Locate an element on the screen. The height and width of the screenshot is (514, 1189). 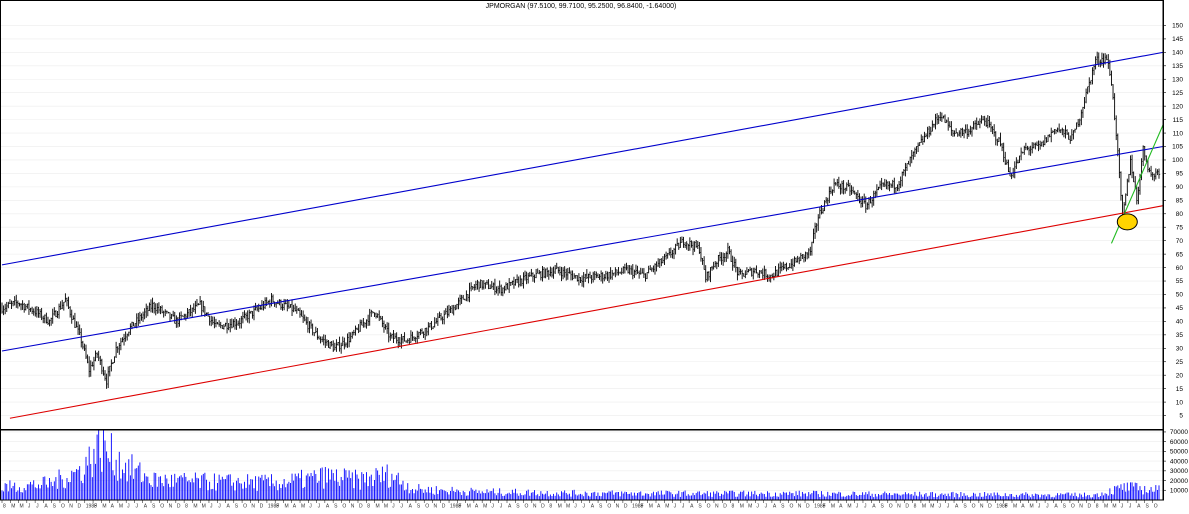
price-axis-label: 75 is located at coordinates (1180, 227).